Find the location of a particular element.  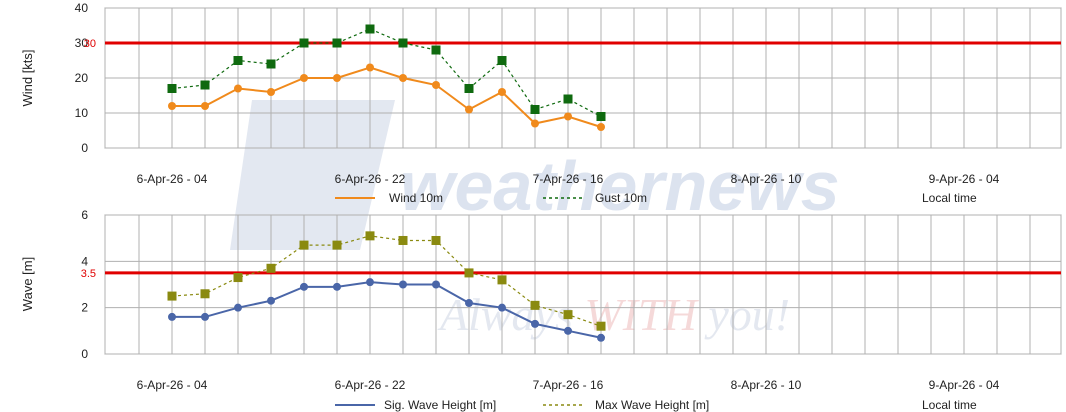

wind-series is located at coordinates (386, 77).